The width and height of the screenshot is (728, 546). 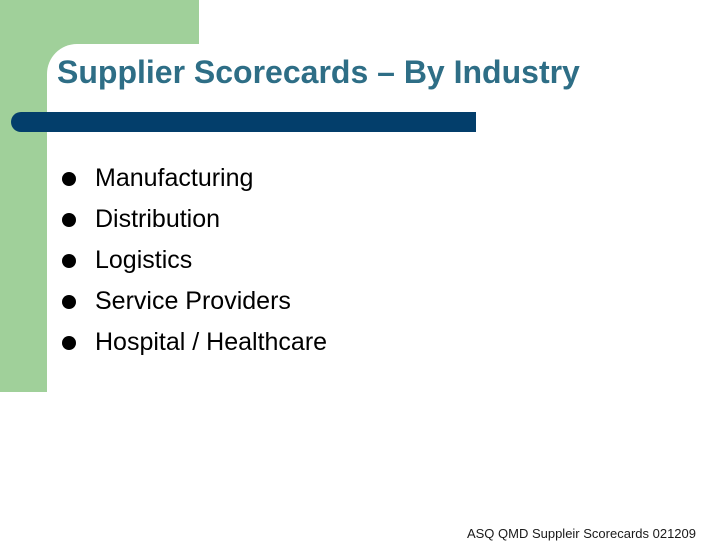 I want to click on bullet-text: Manufacturing, so click(x=174, y=178).